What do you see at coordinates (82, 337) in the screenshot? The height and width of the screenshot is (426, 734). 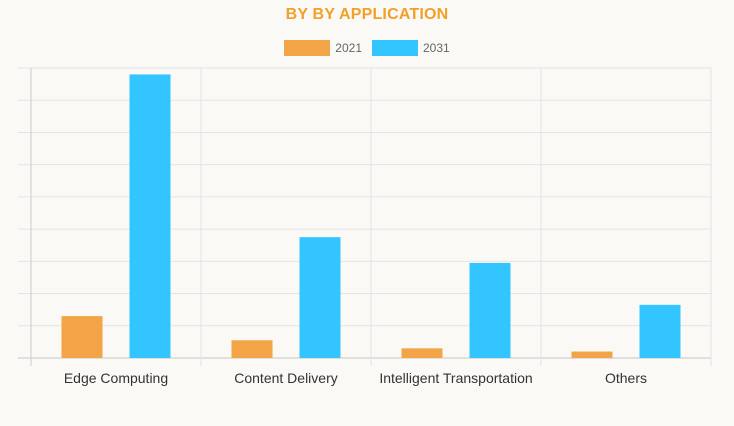 I see `bar-2021-edge-computing` at bounding box center [82, 337].